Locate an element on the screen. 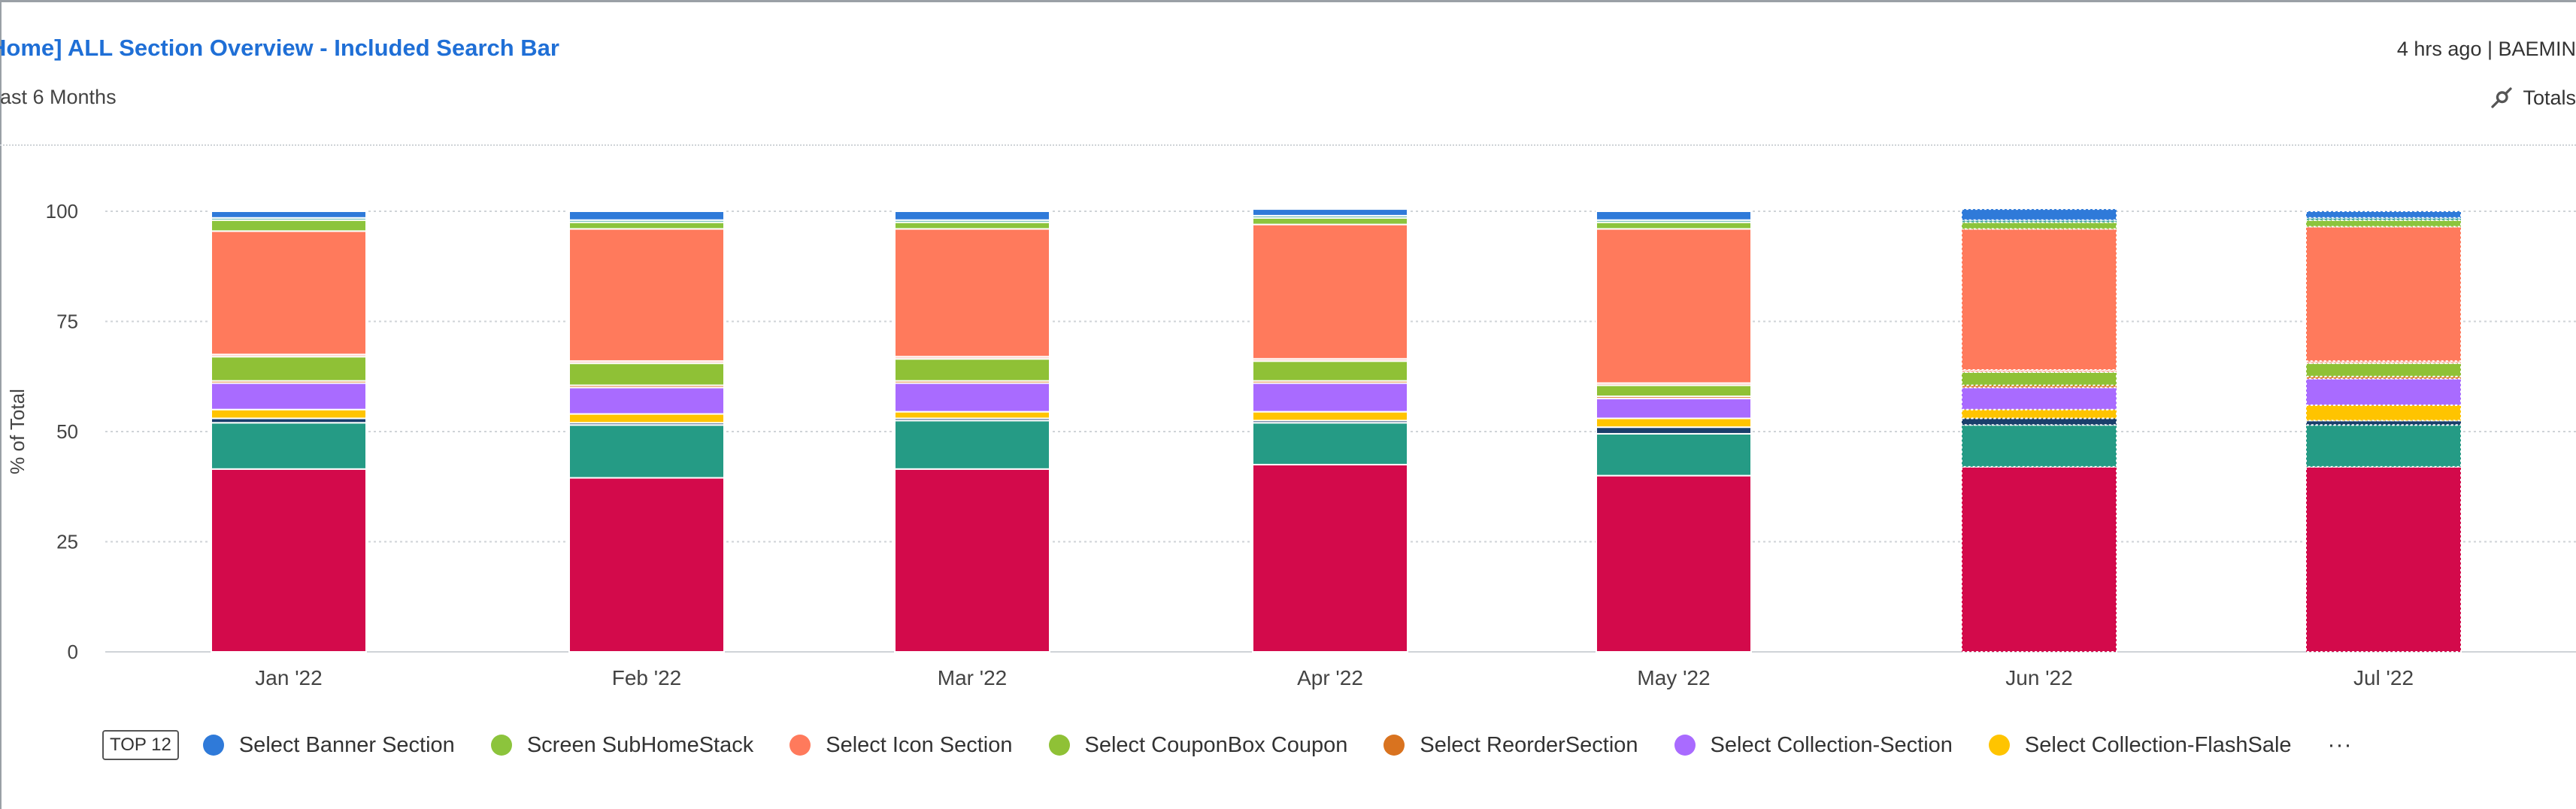 This screenshot has height=809, width=2576. x-tick-label: Apr '22 is located at coordinates (1330, 677).